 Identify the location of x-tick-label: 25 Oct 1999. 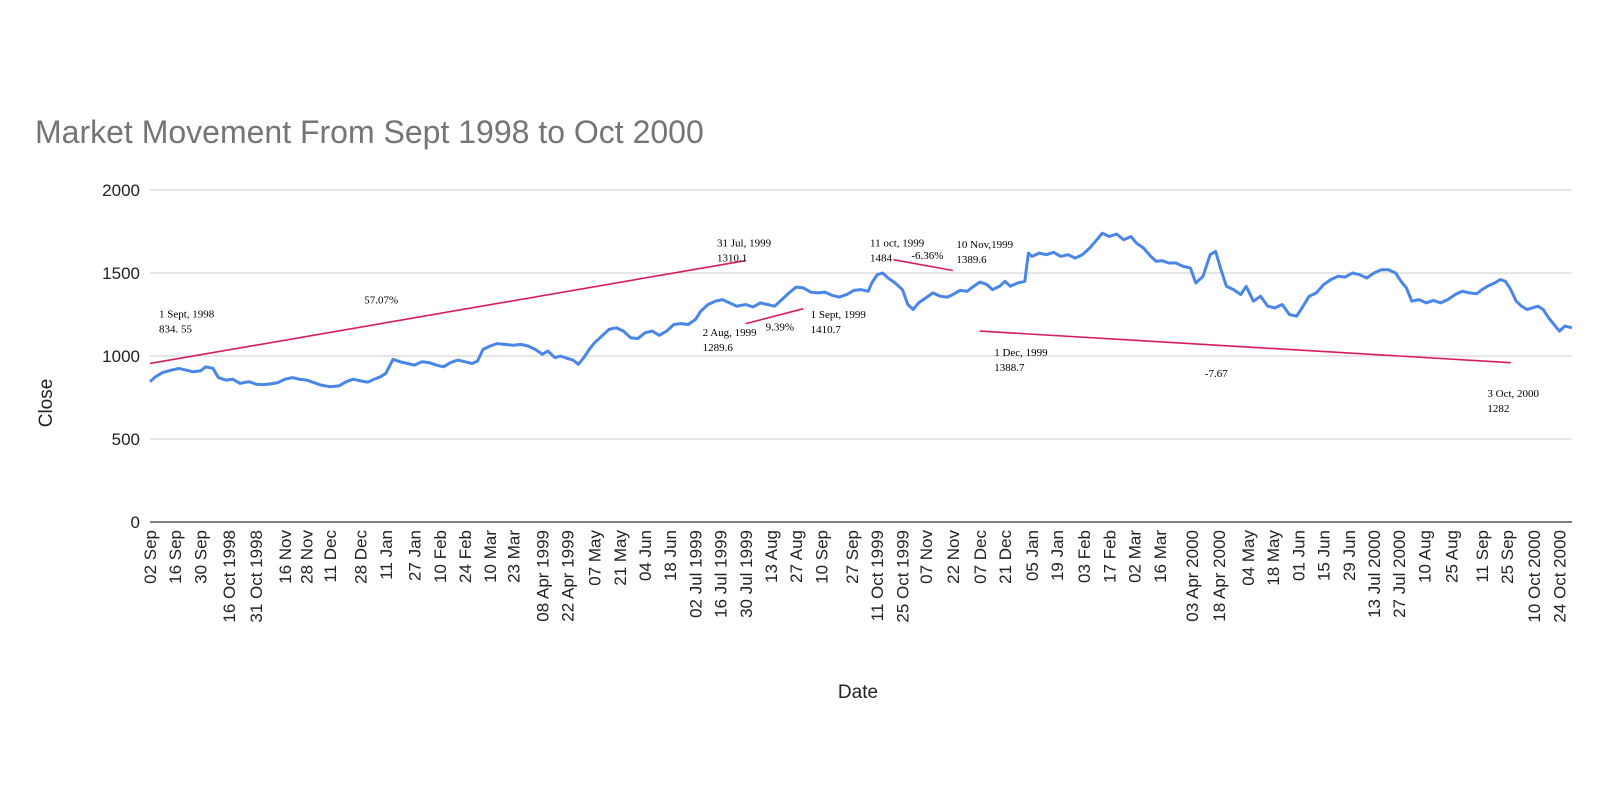
(902, 576).